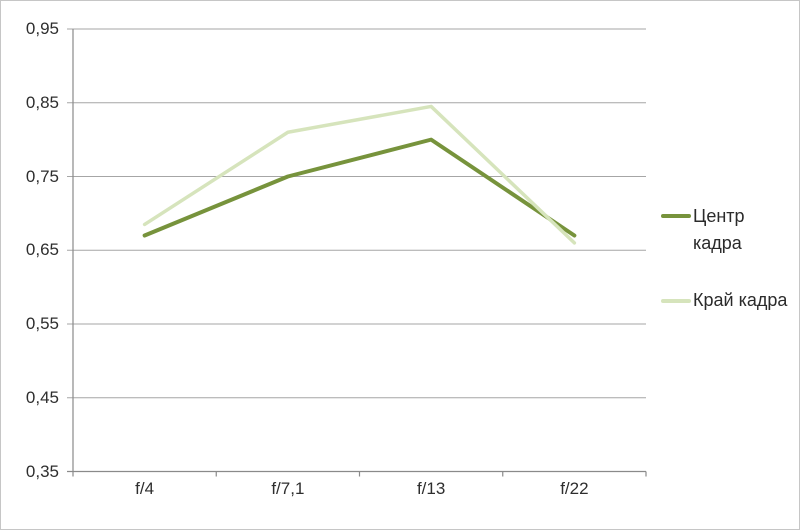 The width and height of the screenshot is (800, 530). Describe the element at coordinates (676, 216) in the screenshot. I see `series-center-line-swatch` at that location.